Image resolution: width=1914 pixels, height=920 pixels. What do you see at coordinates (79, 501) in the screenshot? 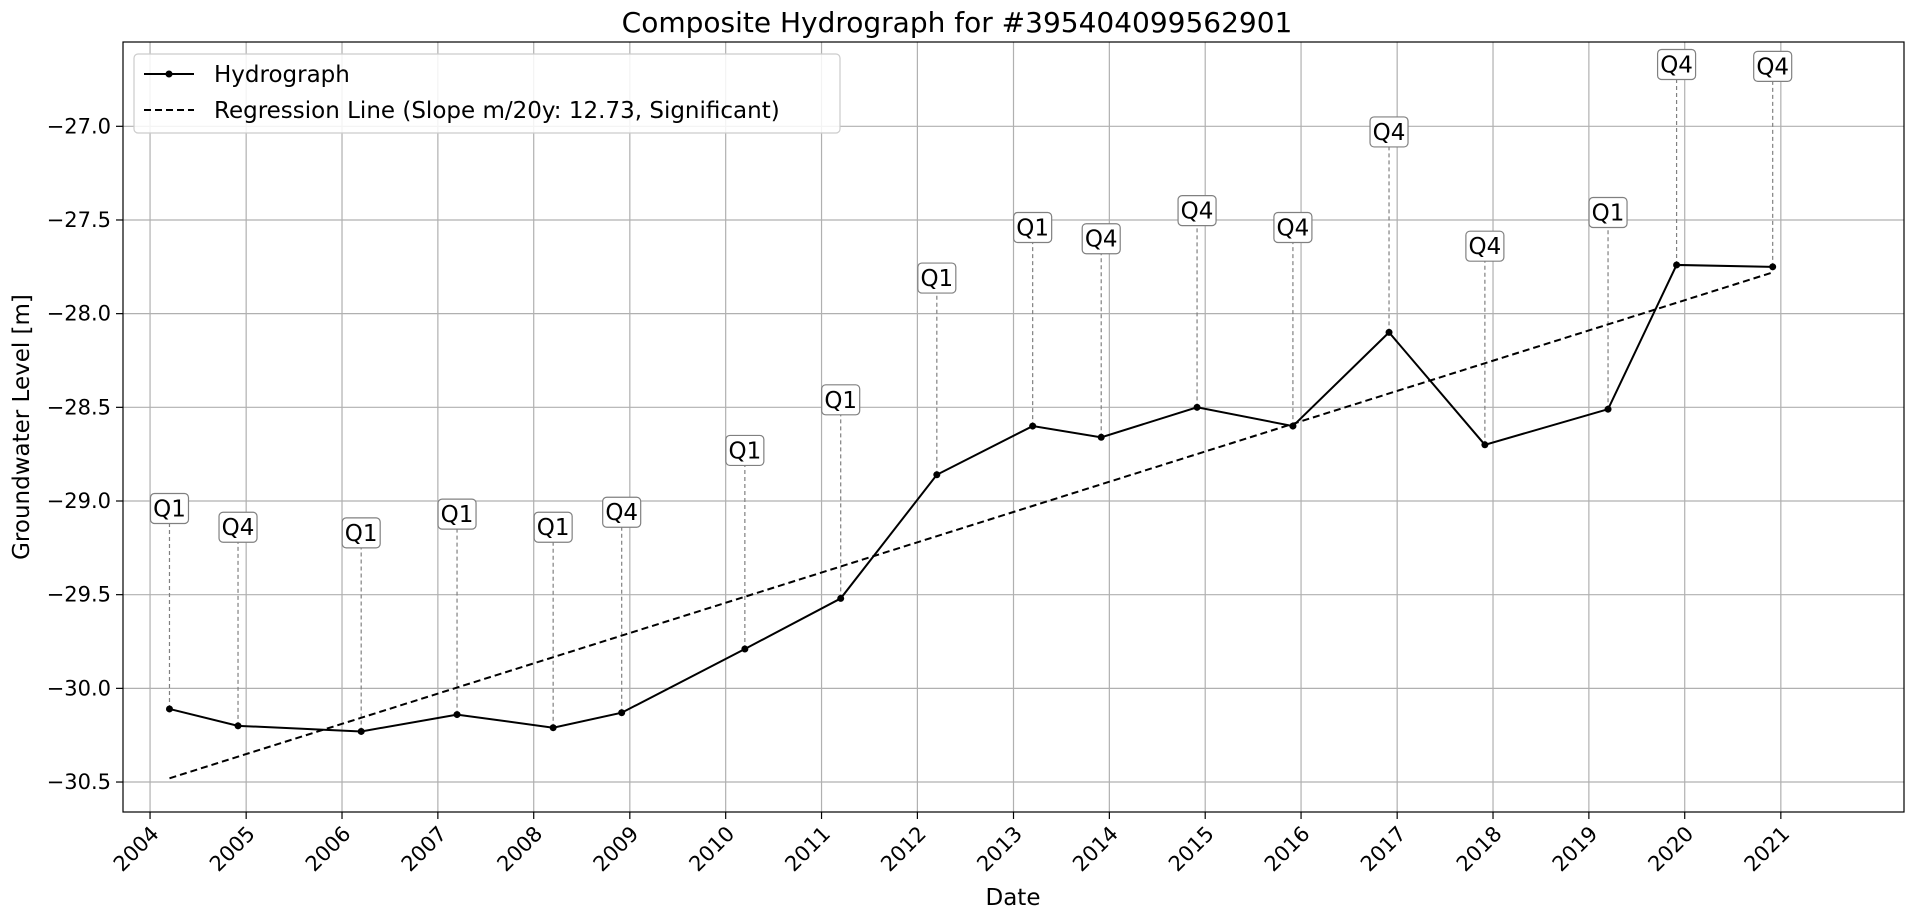
I see `y-tick-label: −29.0` at bounding box center [79, 501].